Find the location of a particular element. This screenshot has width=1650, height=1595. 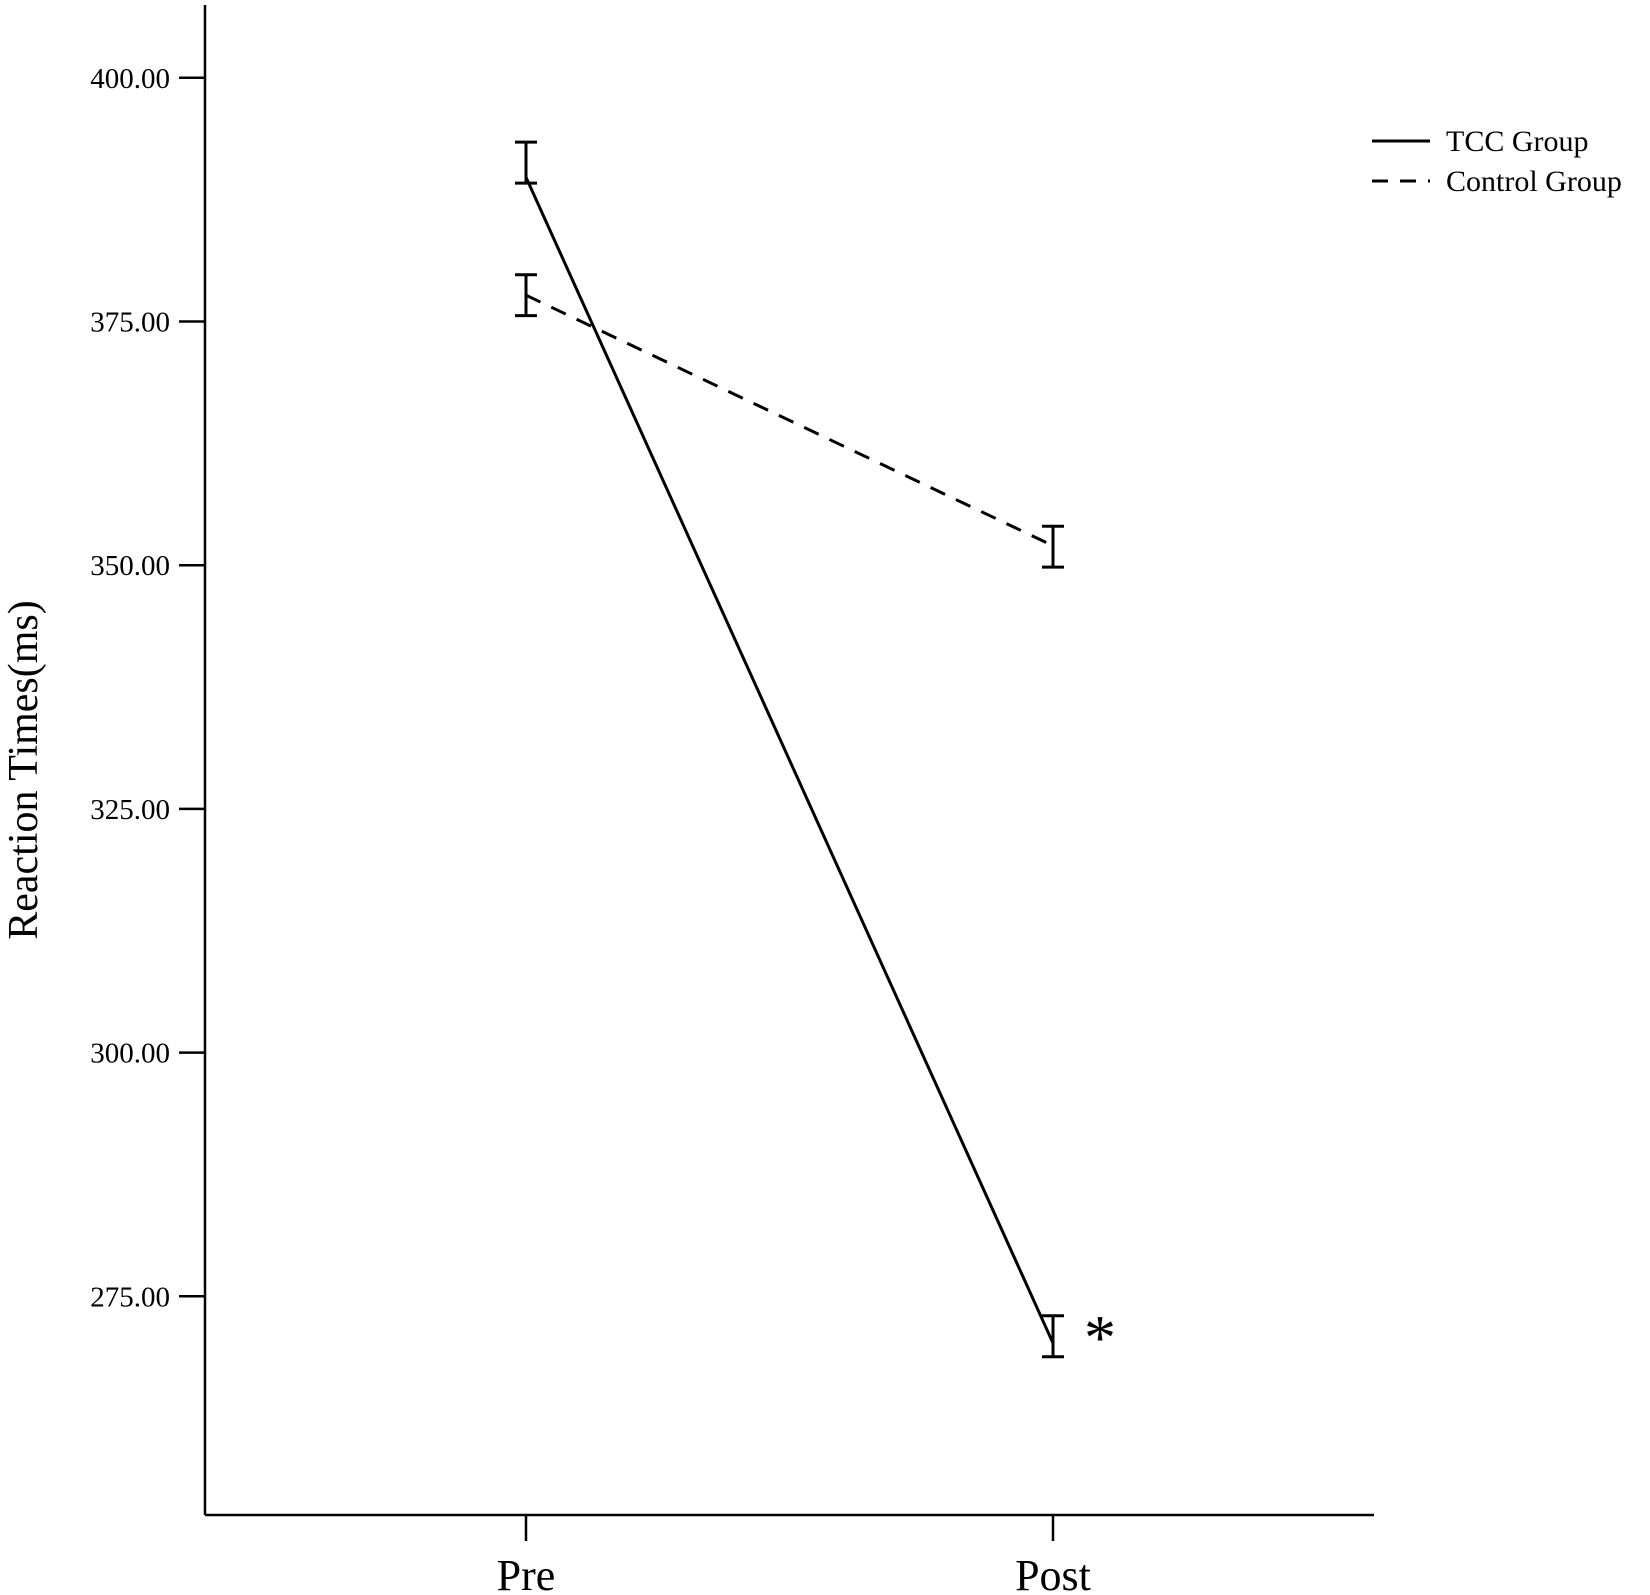

y-tick-label: 350.00 is located at coordinates (130, 566).